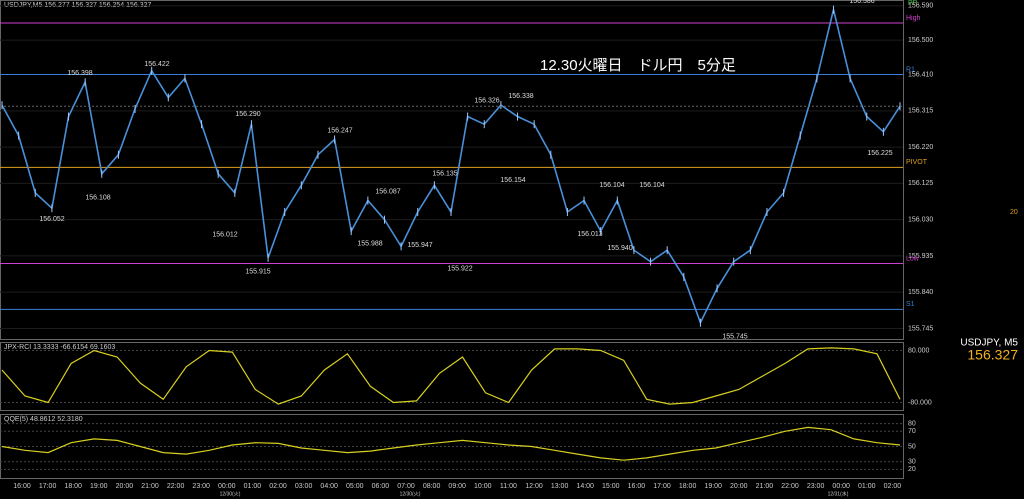  Describe the element at coordinates (913, 258) in the screenshot. I see `level-label: Low` at that location.